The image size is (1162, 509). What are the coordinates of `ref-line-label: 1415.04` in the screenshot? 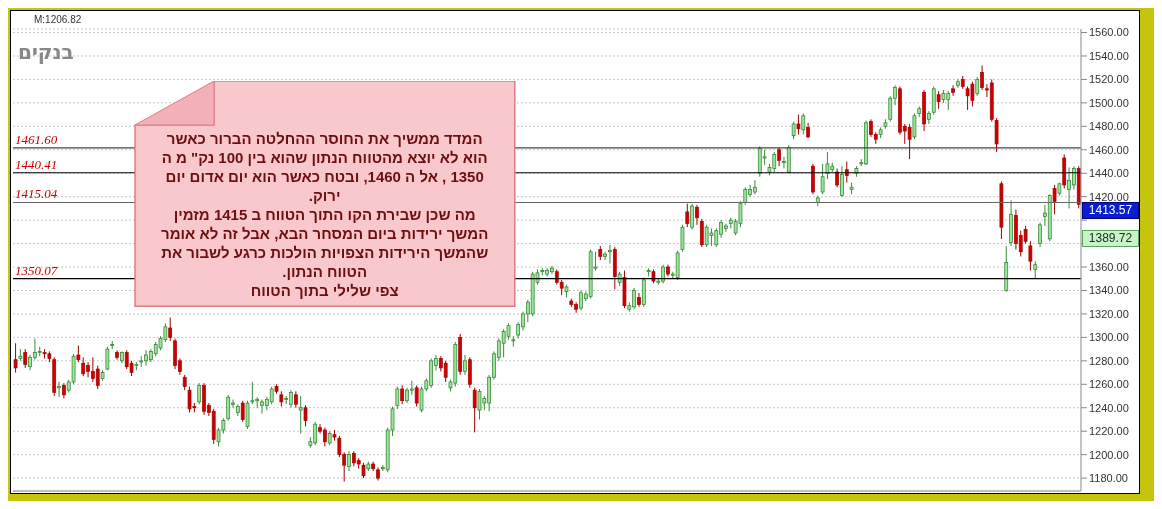 It's located at (36, 194).